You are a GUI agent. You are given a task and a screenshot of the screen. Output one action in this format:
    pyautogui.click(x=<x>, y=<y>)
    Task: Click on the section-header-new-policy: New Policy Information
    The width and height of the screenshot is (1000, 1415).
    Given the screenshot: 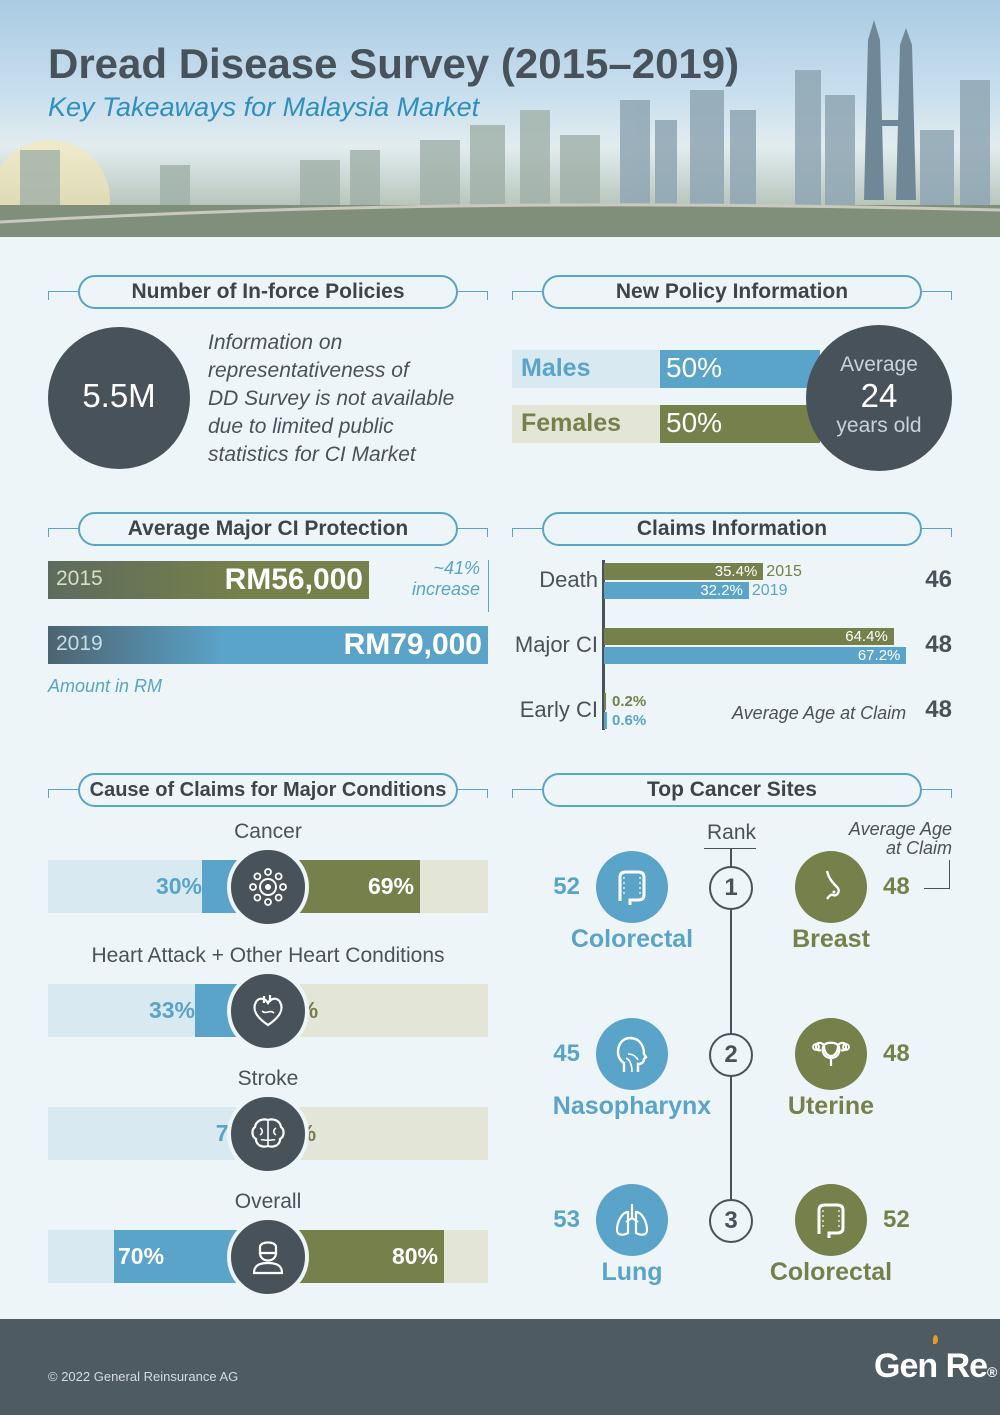 What is the action you would take?
    pyautogui.click(x=732, y=292)
    